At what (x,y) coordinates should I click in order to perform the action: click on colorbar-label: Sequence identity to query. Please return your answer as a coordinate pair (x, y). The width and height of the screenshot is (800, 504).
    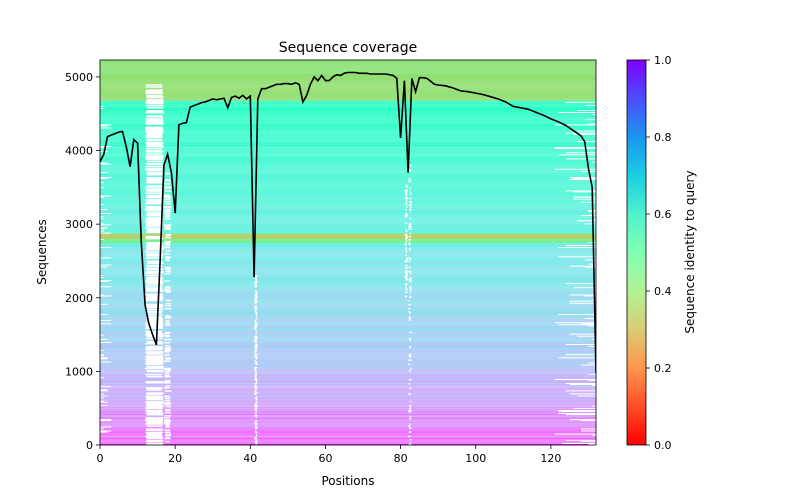
    Looking at the image, I should click on (690, 251).